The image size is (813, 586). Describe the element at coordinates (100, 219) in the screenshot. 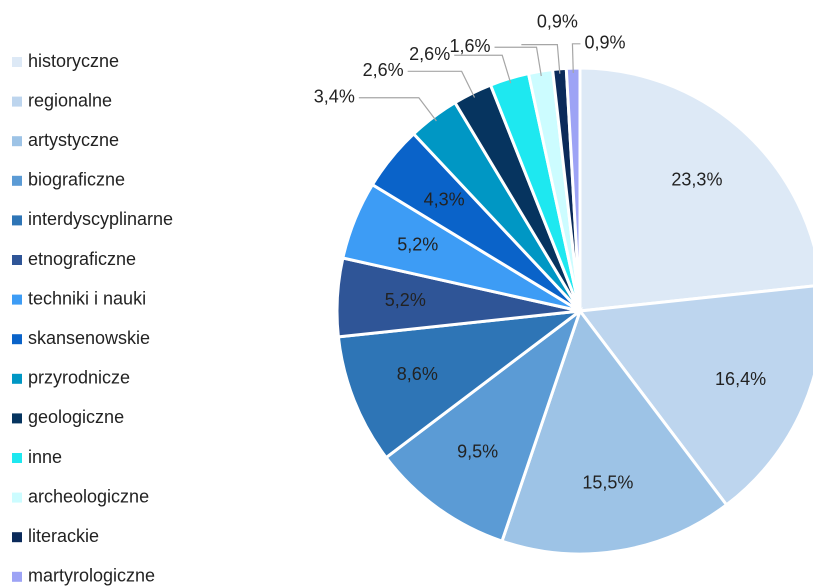

I see `legend-label: interdyscyplinarne` at that location.